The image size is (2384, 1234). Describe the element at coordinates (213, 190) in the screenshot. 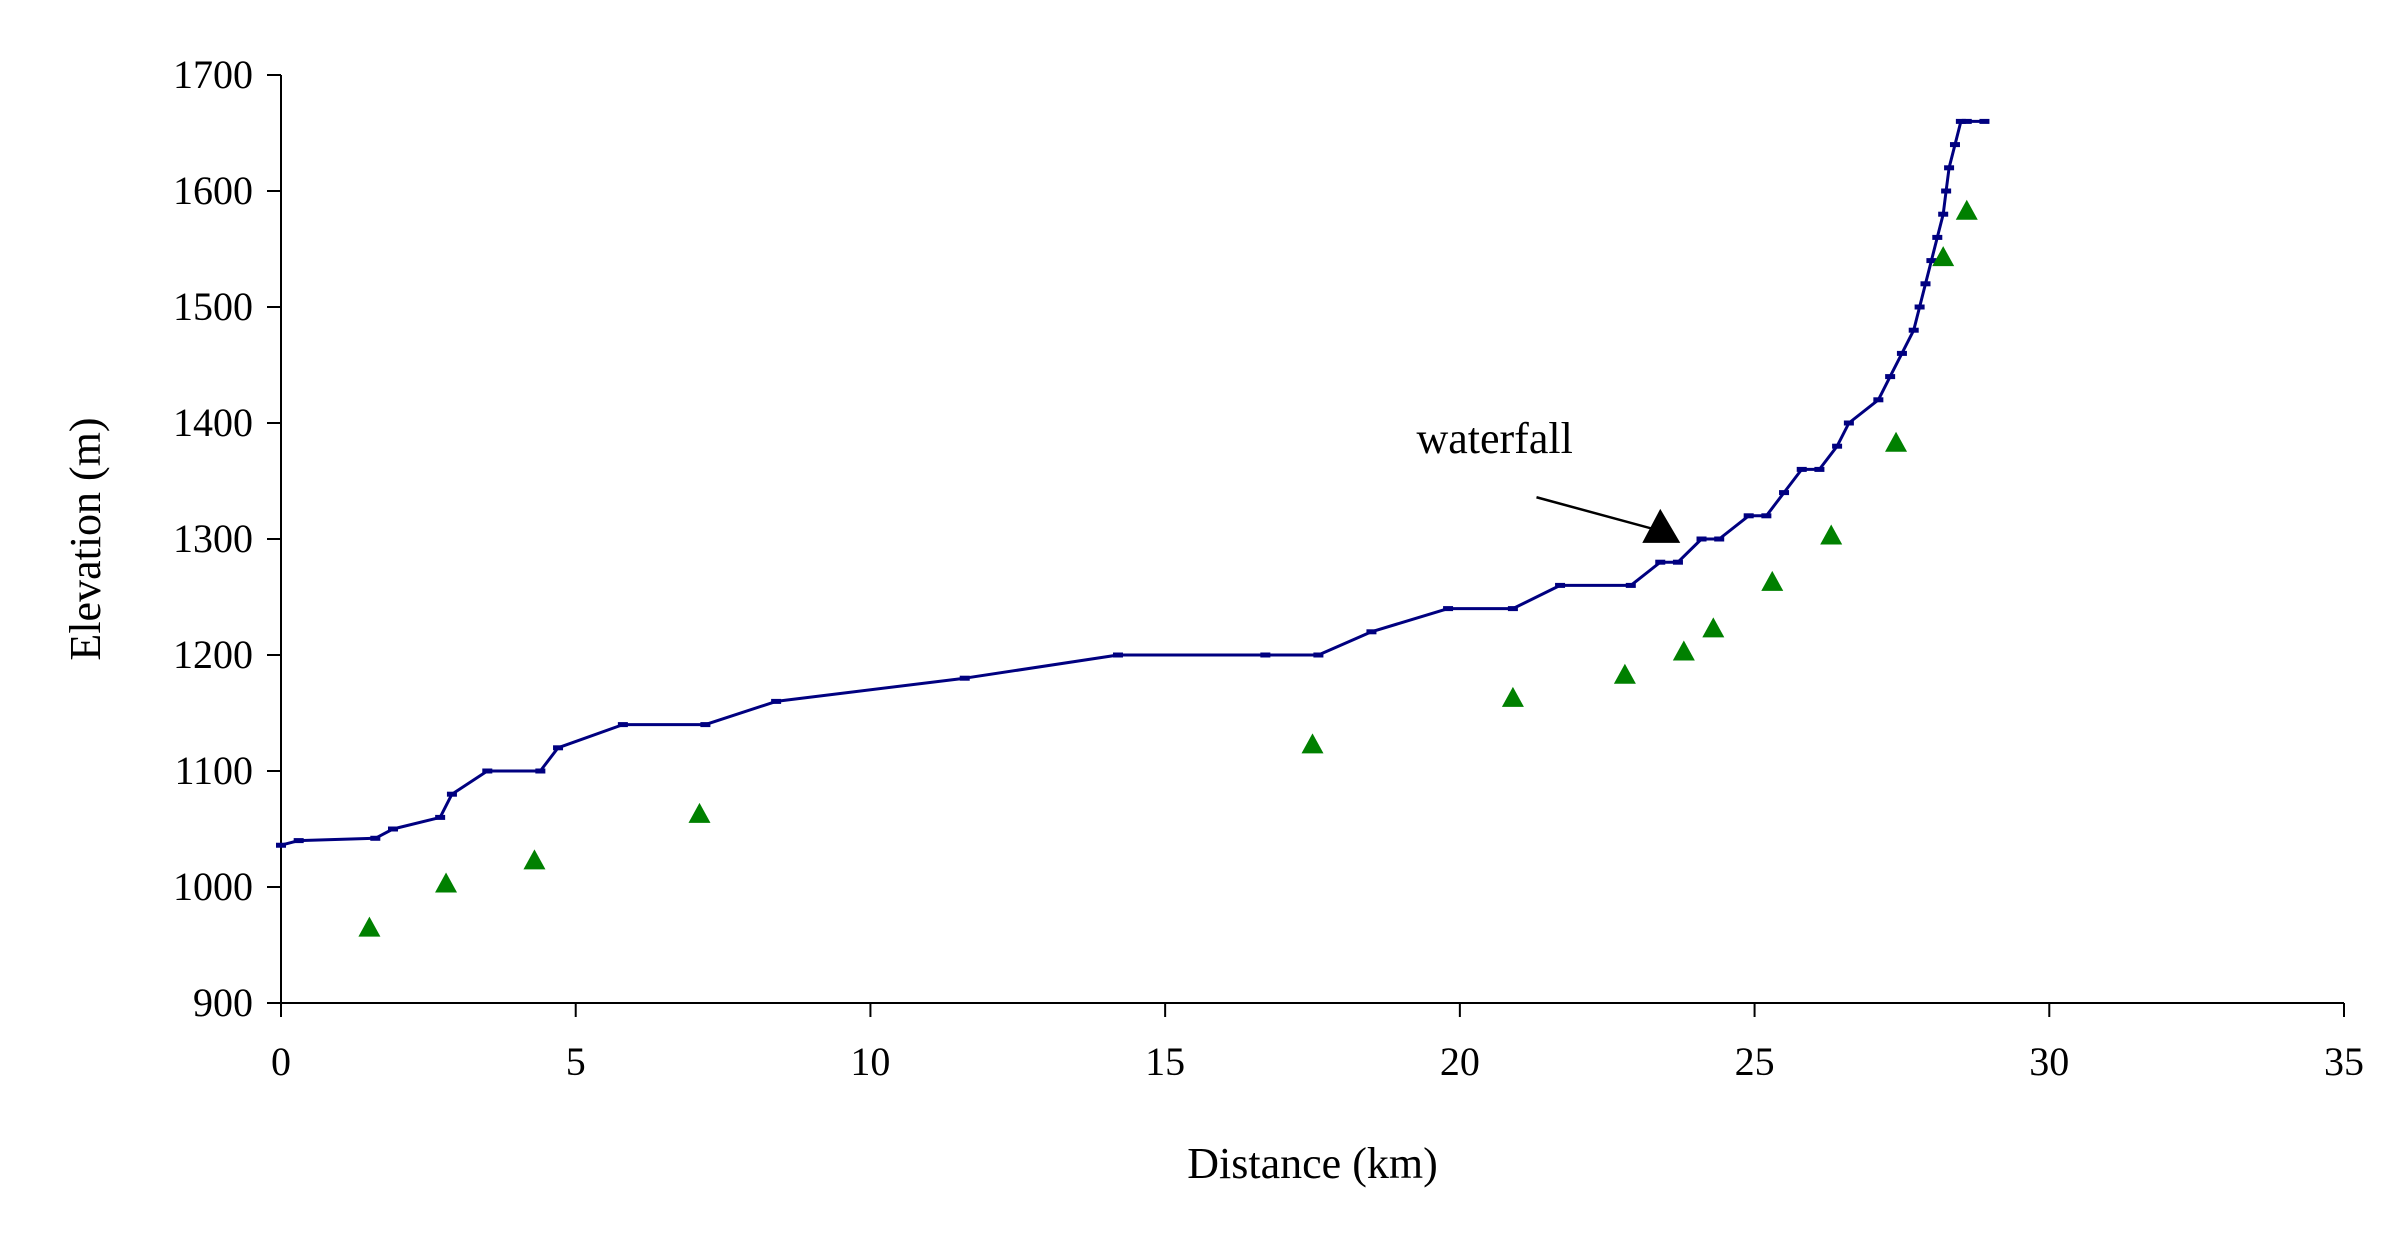

I see `y-tick-label: 1600` at that location.